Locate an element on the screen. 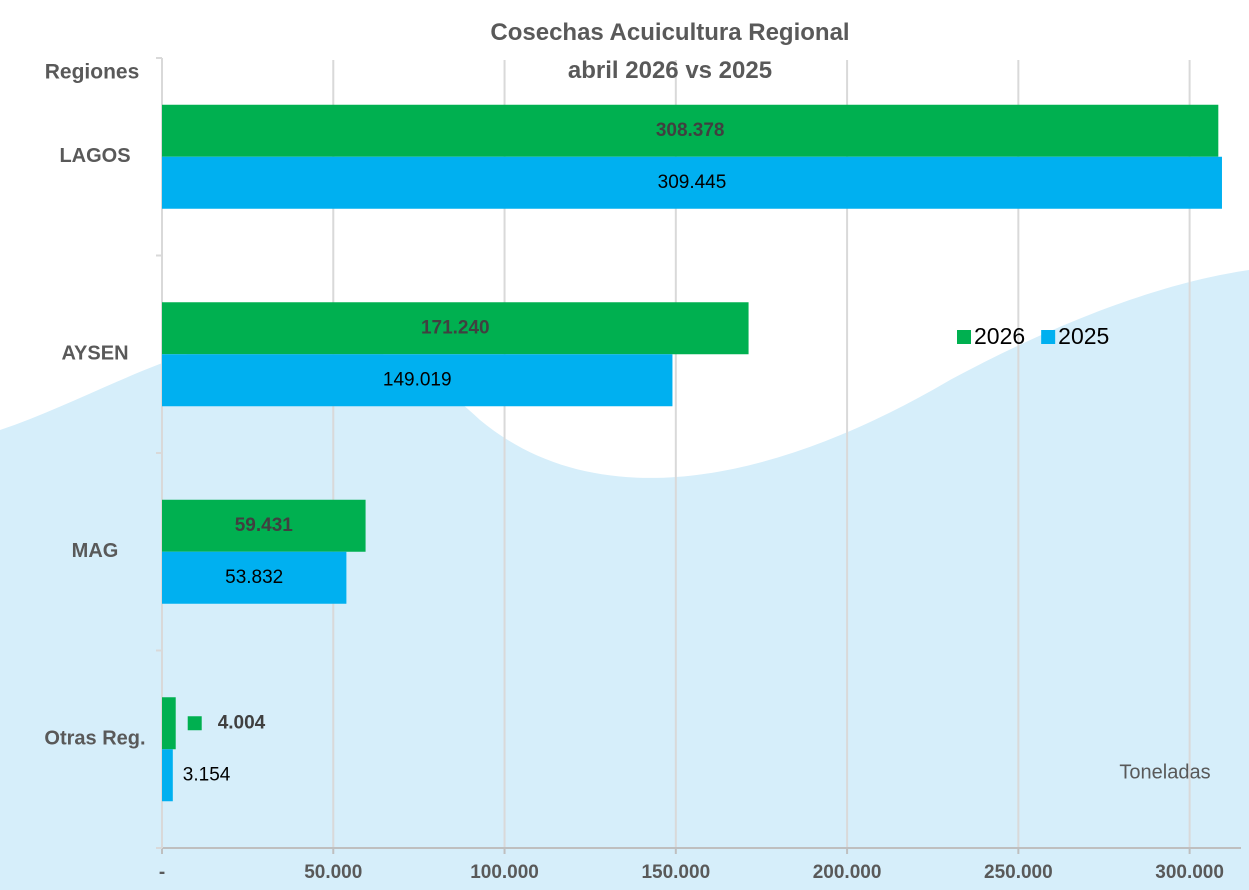 The width and height of the screenshot is (1249, 890). legend-label: 2026 is located at coordinates (999, 336).